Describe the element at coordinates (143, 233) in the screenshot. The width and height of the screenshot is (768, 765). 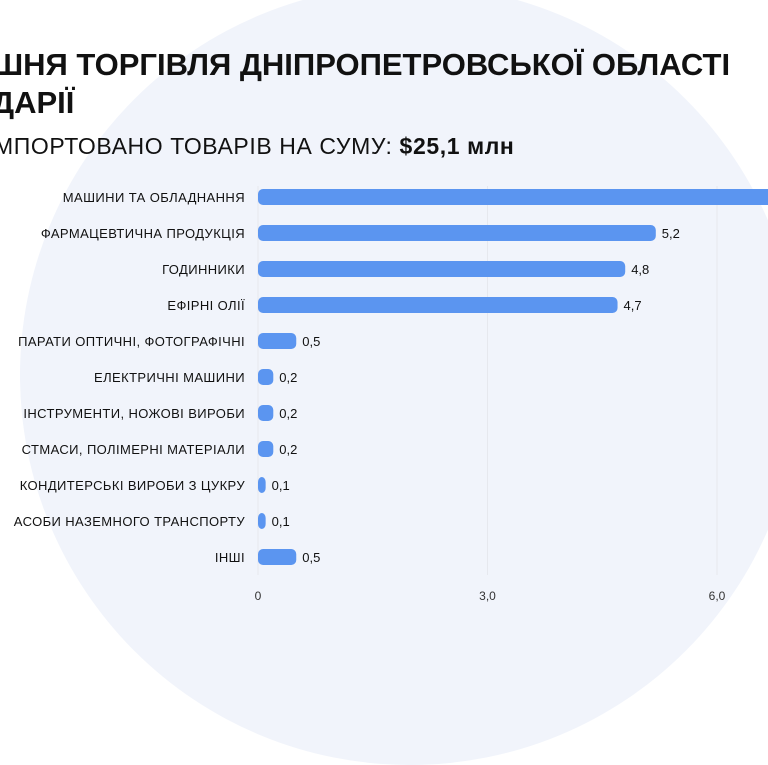
I see `category-label: ФАРМАЦЕВТИЧНА ПРОДУКЦІЯ` at that location.